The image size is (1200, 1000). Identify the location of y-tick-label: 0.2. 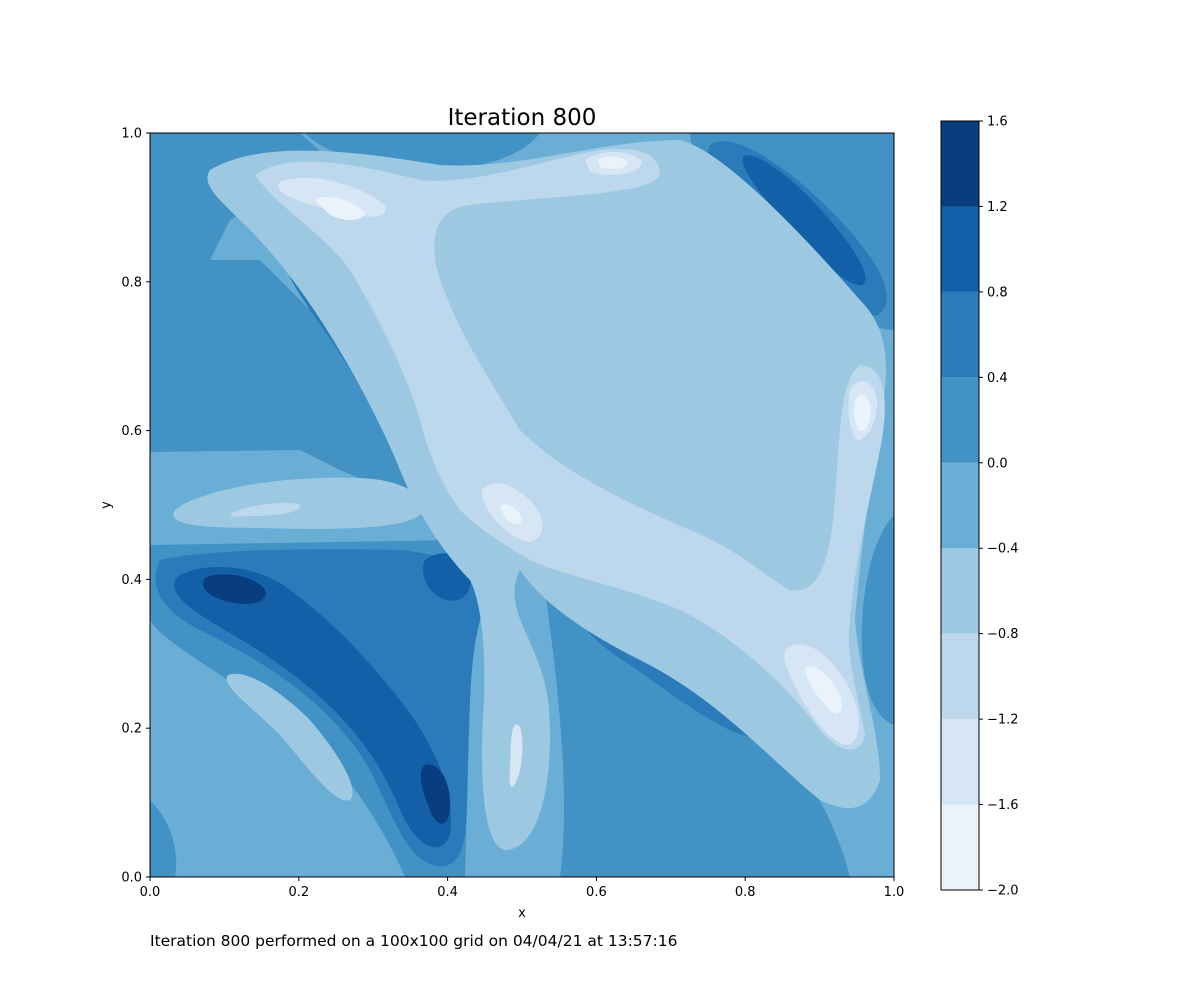
(131, 729).